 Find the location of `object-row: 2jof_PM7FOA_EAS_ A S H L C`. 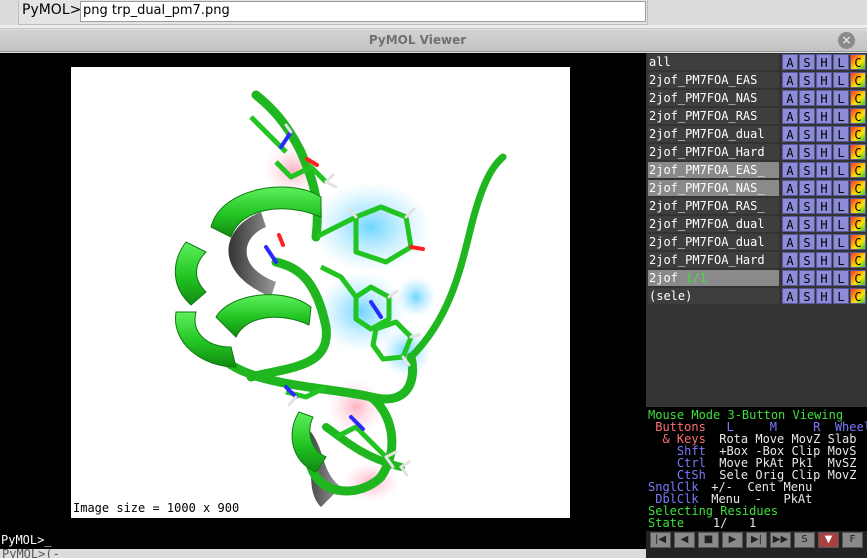

object-row: 2jof_PM7FOA_EAS_ A S H L C is located at coordinates (756, 170).